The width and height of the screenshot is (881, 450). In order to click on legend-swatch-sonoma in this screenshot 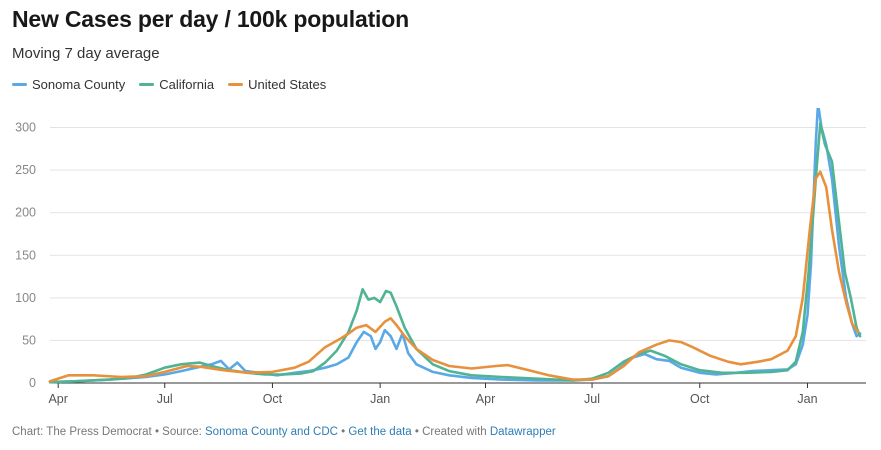, I will do `click(19, 84)`.